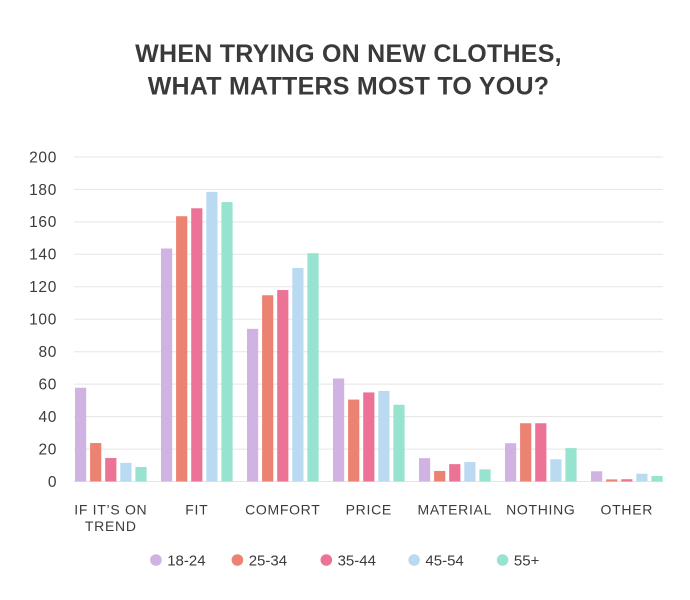 This screenshot has height=600, width=690. Describe the element at coordinates (540, 510) in the screenshot. I see `svg-text: NOTHING` at that location.